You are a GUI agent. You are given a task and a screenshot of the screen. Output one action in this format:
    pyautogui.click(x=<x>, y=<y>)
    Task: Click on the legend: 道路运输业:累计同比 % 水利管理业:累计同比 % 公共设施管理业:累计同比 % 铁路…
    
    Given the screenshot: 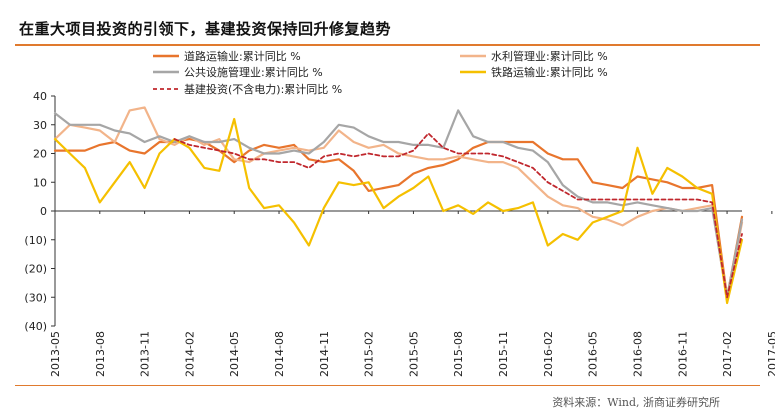 What is the action you would take?
    pyautogui.click(x=380, y=72)
    